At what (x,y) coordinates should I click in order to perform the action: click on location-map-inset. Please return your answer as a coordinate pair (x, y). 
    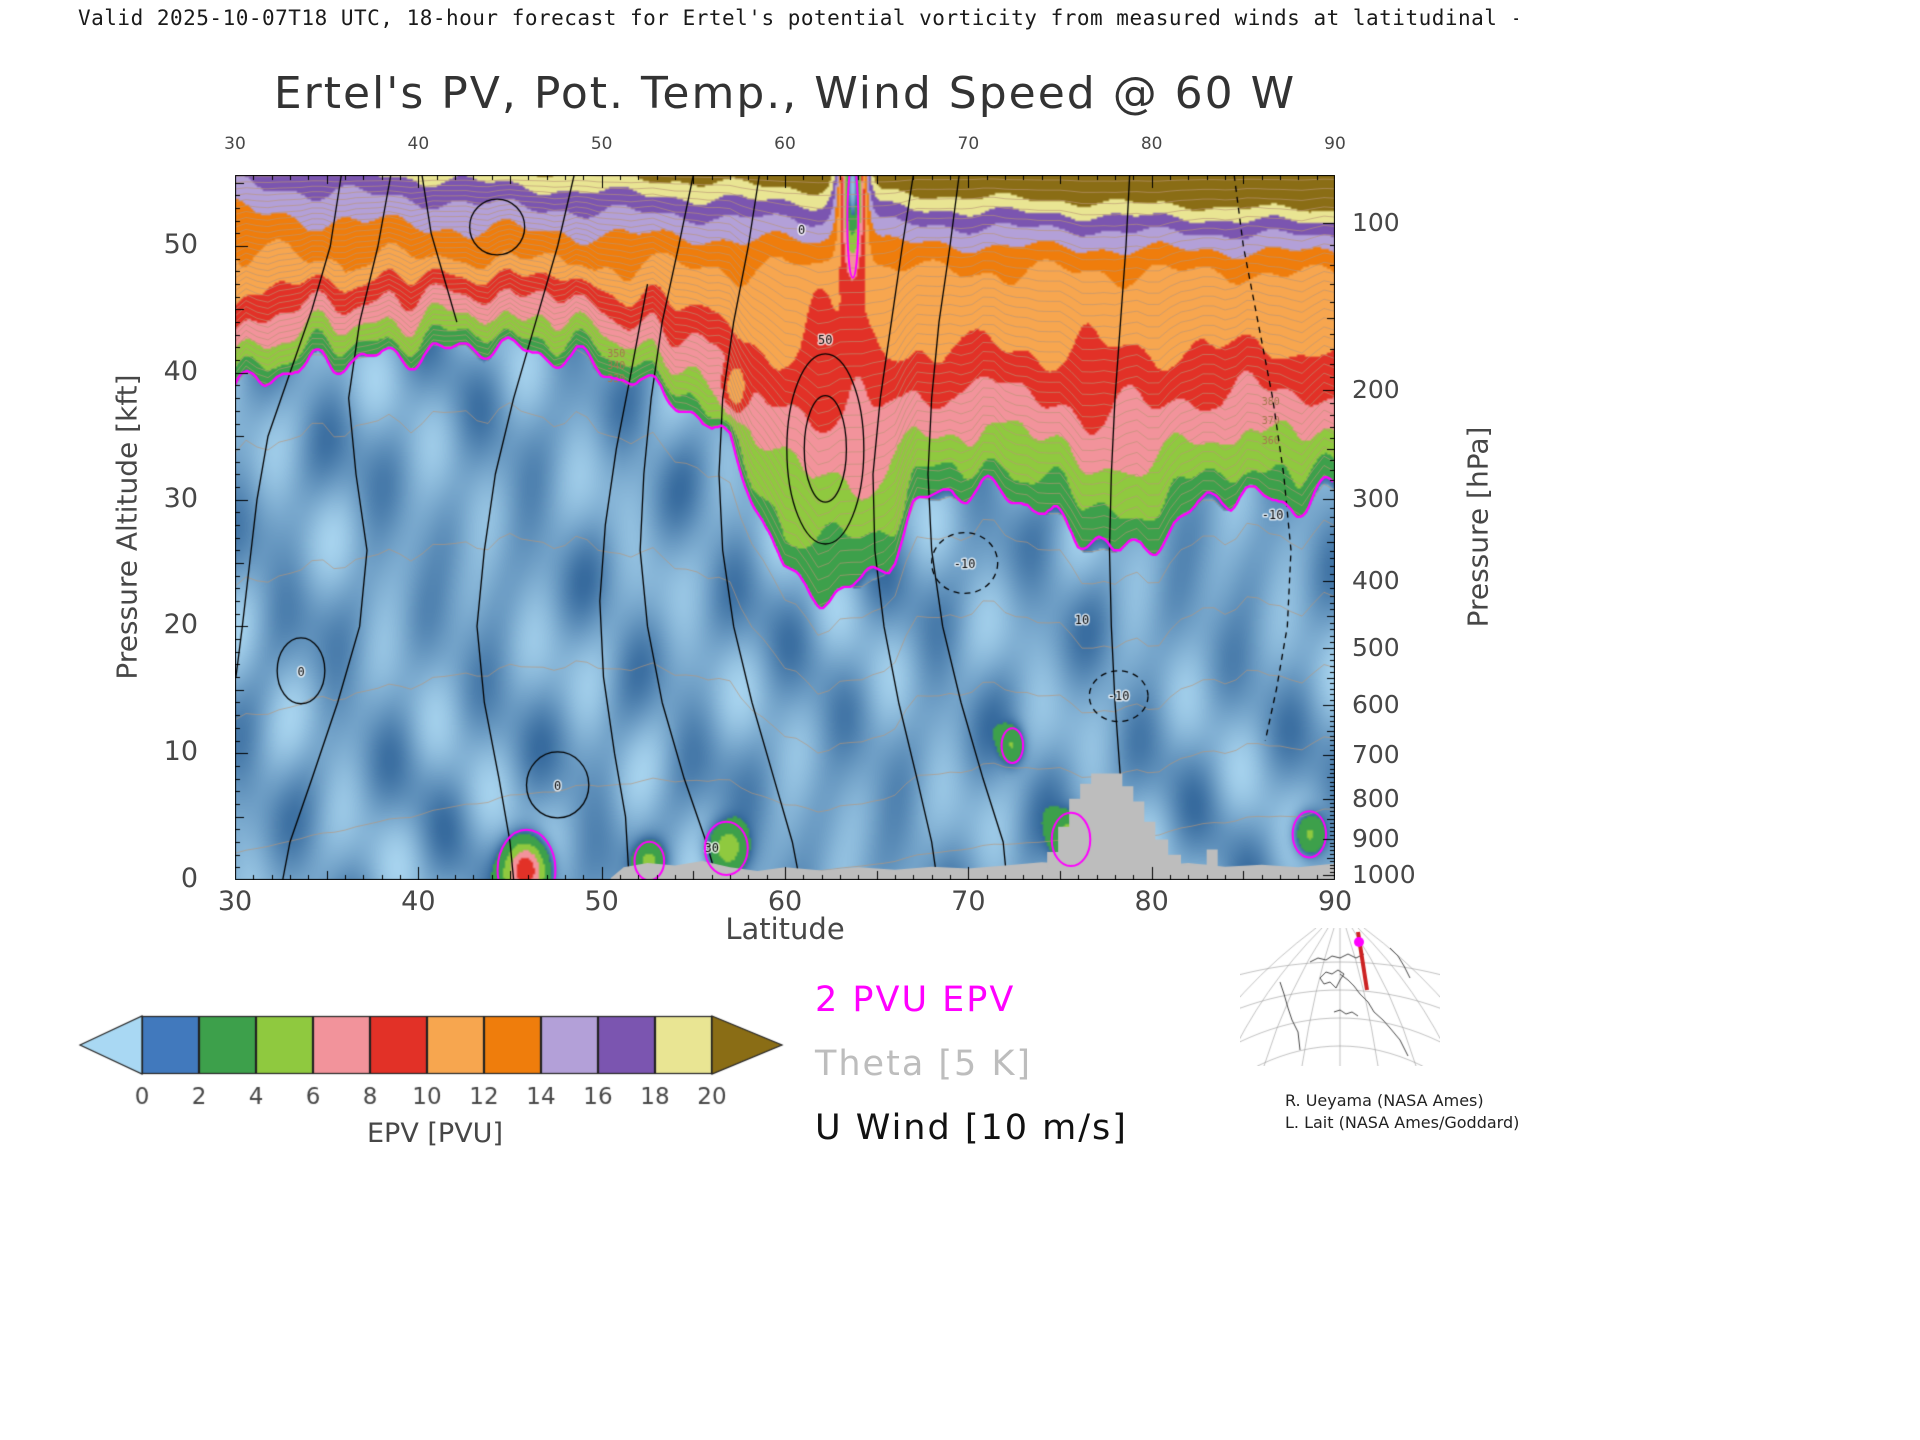
    Looking at the image, I should click on (1340, 997).